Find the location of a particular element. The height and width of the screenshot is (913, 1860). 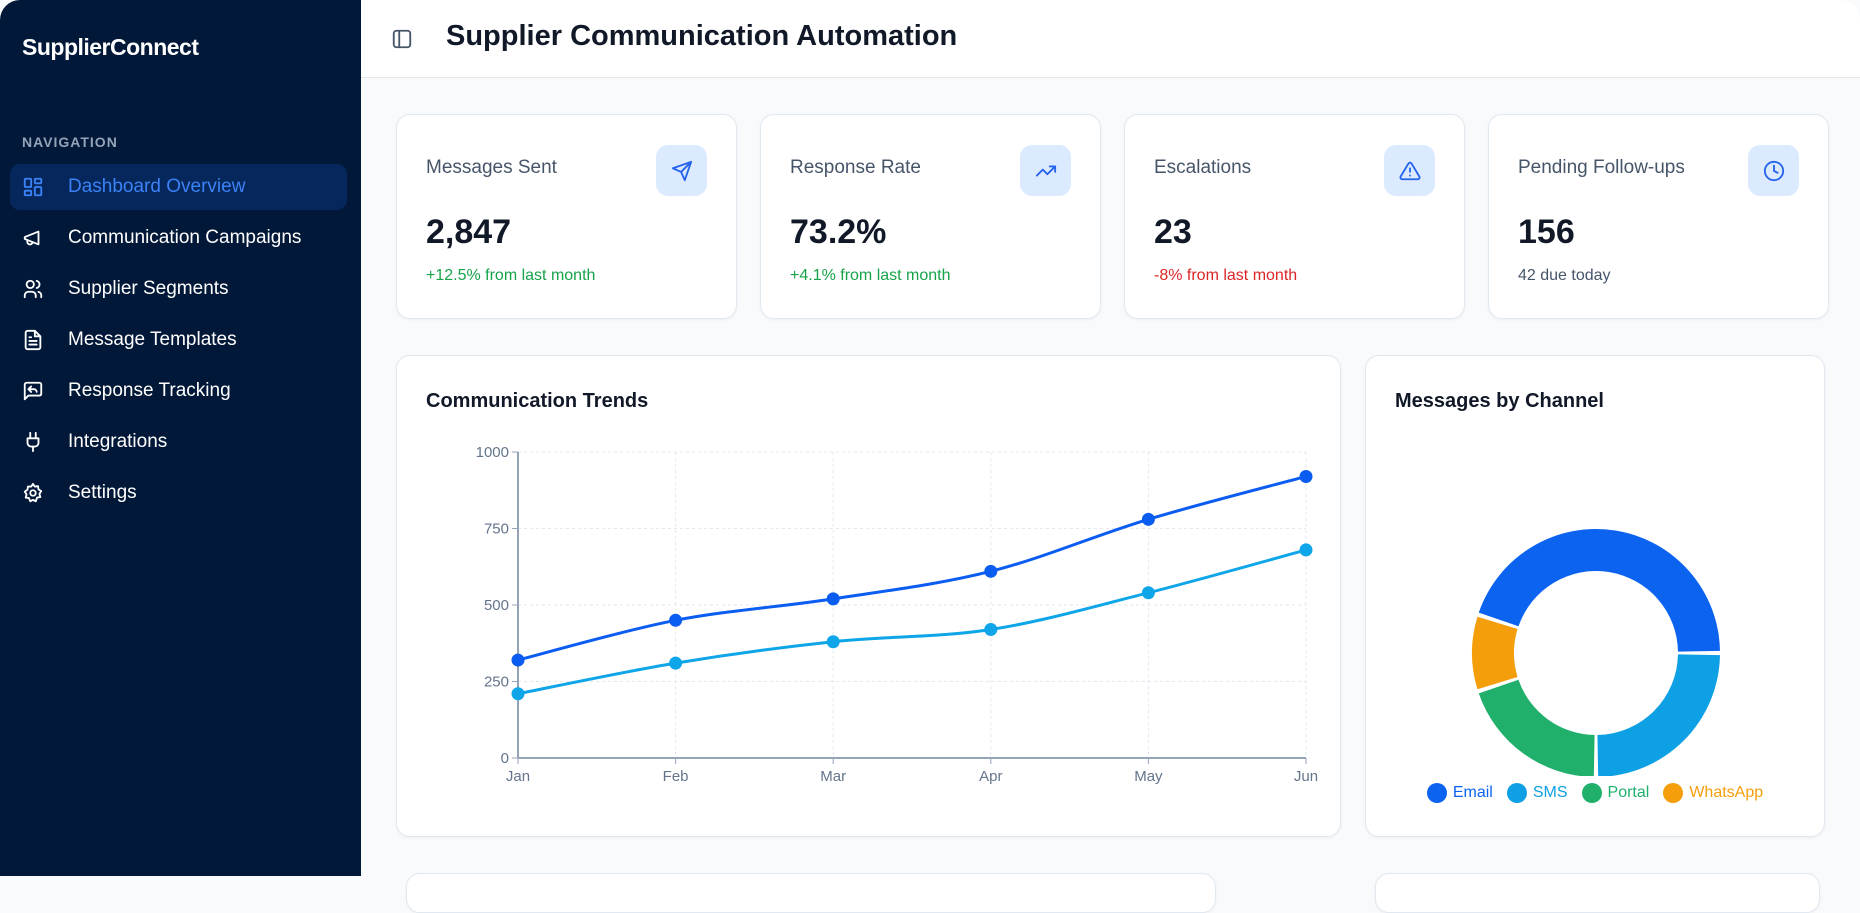

sidebar-item-message-templates: Message Templates is located at coordinates (178, 340).